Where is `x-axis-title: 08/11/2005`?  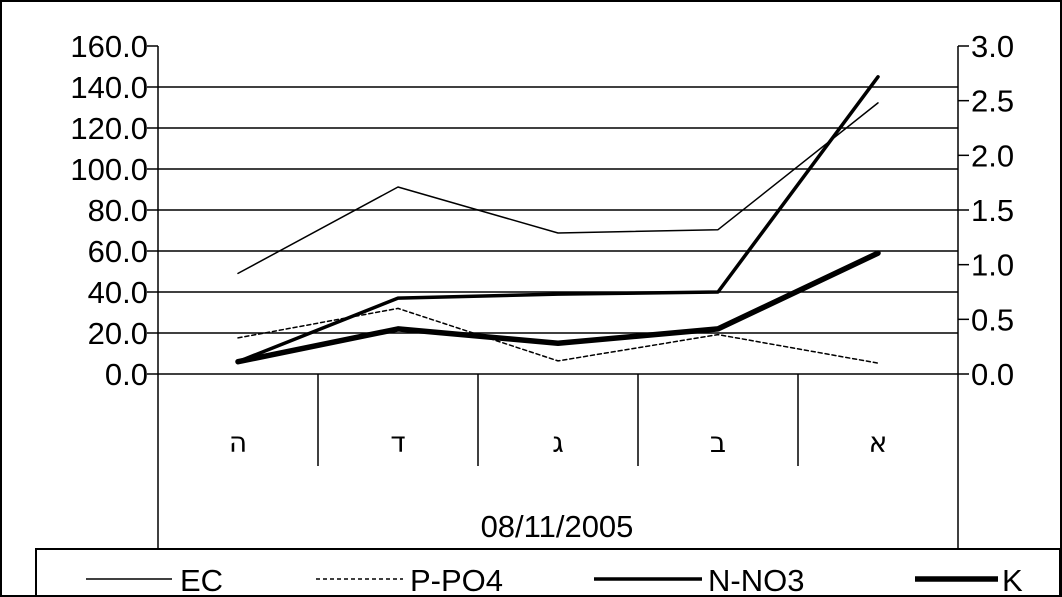 x-axis-title: 08/11/2005 is located at coordinates (557, 526).